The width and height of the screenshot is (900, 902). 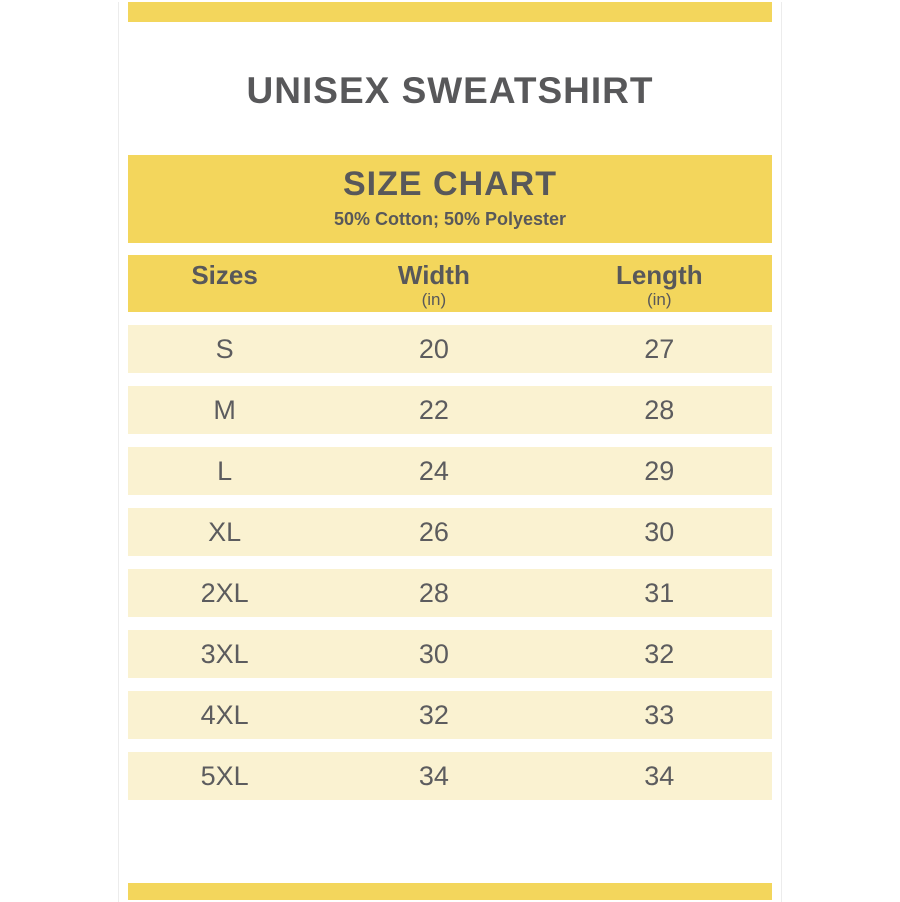 I want to click on column-header-length: Length (in), so click(x=659, y=286).